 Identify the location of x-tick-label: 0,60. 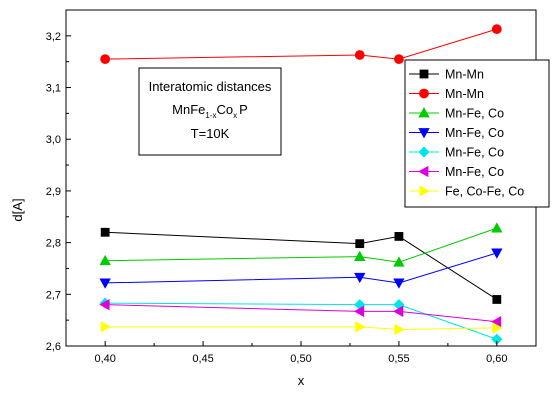
(496, 359).